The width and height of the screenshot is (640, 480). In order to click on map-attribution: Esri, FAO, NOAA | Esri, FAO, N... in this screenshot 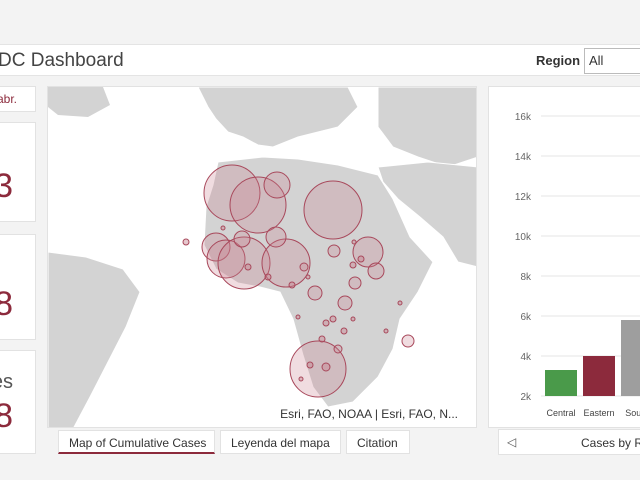, I will do `click(369, 414)`.